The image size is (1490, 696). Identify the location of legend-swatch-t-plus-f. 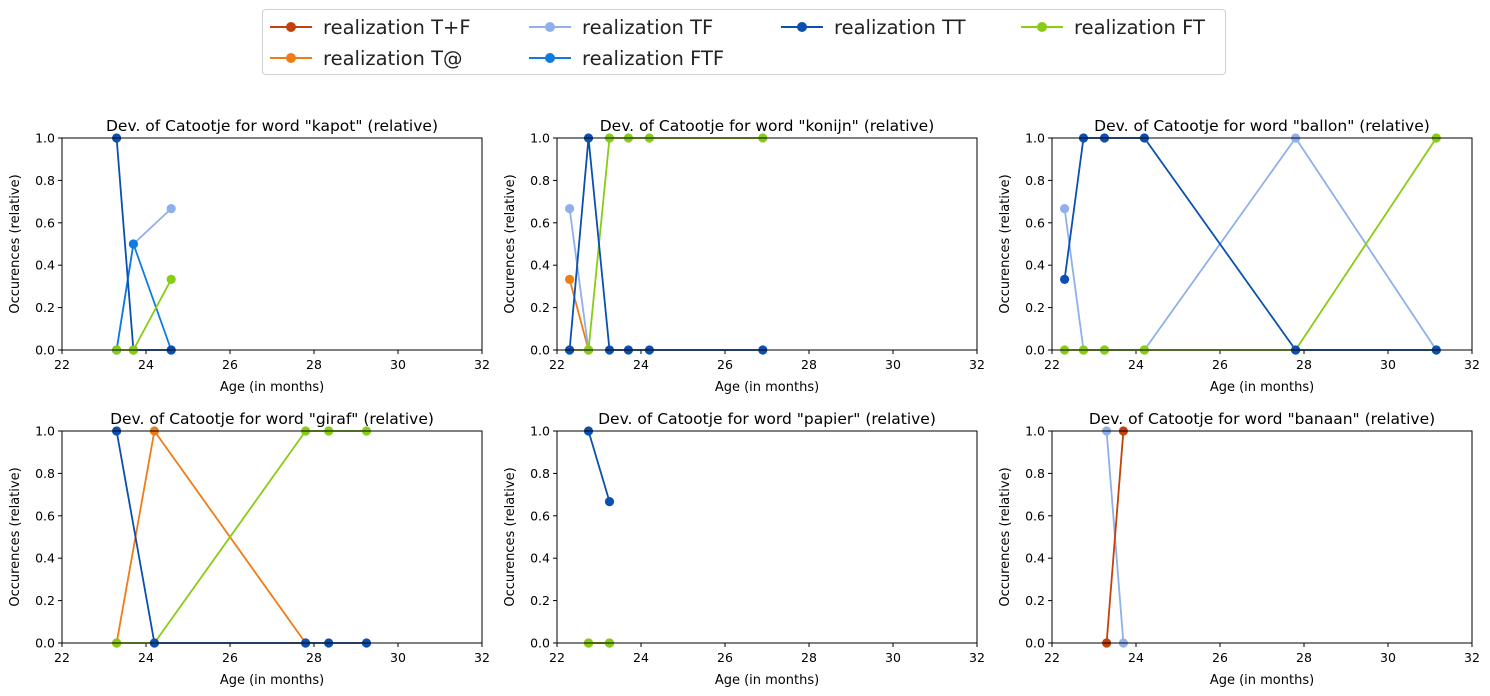
(291, 27).